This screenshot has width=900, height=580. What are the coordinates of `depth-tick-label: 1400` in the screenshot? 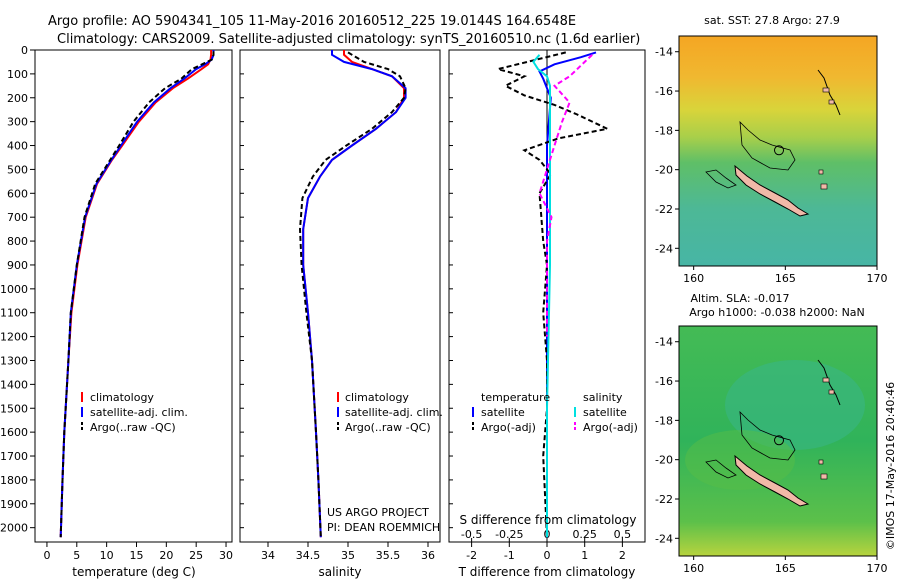 It's located at (14, 384).